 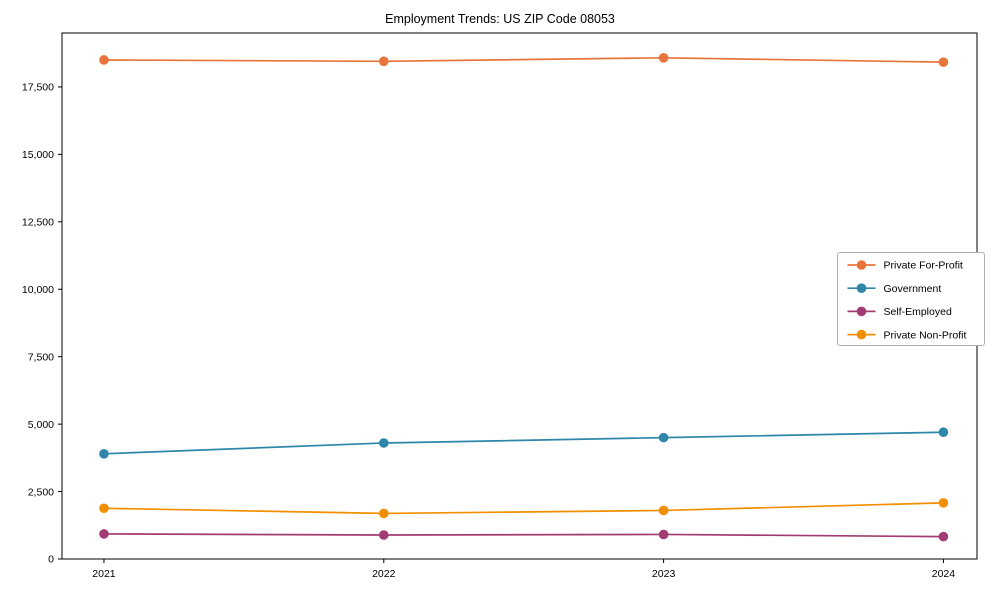 What do you see at coordinates (943, 536) in the screenshot?
I see `data-point-self-employed-2024` at bounding box center [943, 536].